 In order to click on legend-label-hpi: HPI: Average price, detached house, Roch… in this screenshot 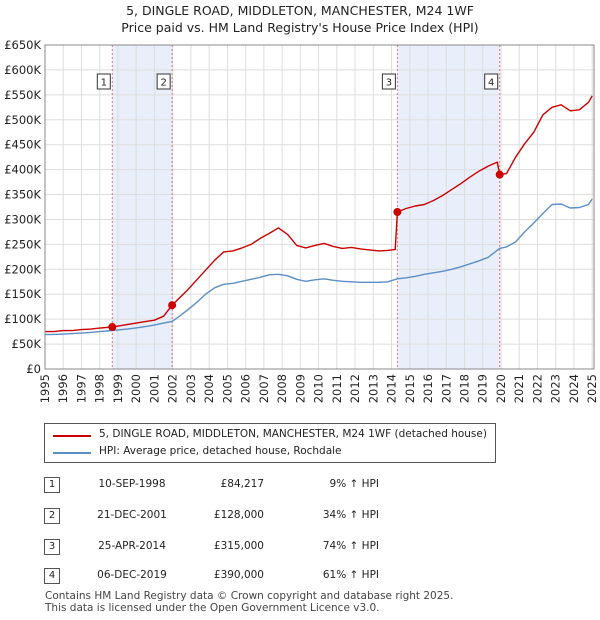, I will do `click(220, 451)`.